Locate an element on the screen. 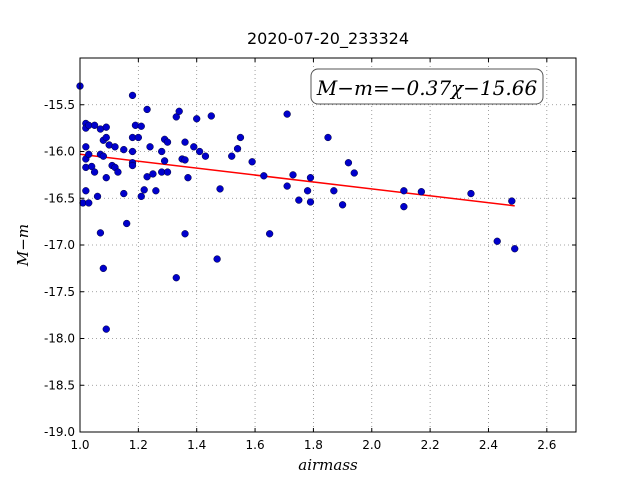 The width and height of the screenshot is (640, 480). chart-title: 2020-07-20_233324 is located at coordinates (328, 39).